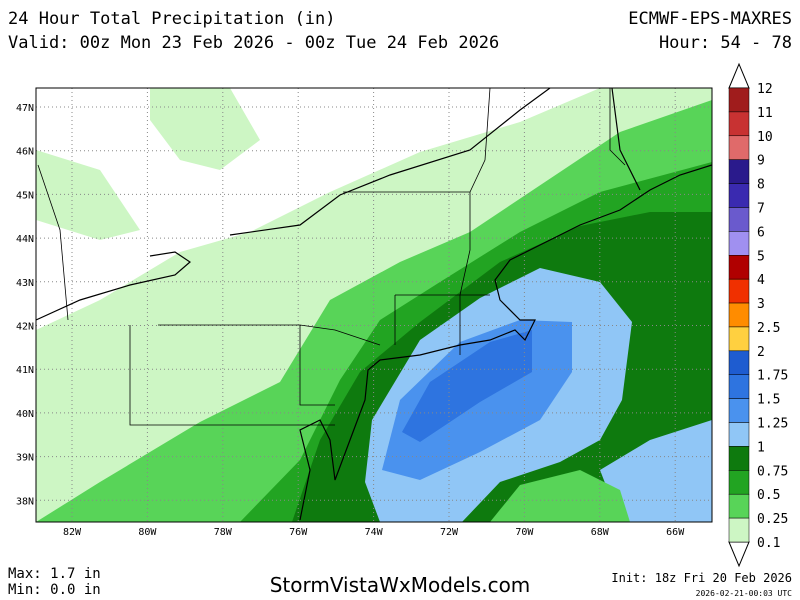 Image resolution: width=800 pixels, height=600 pixels. Describe the element at coordinates (675, 532) in the screenshot. I see `lon-label: 66W` at that location.